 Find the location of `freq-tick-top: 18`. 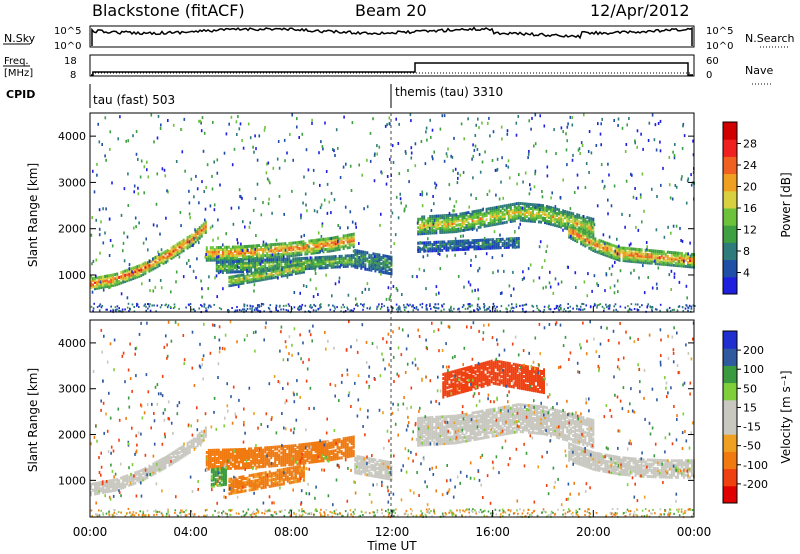

freq-tick-top: 18 is located at coordinates (70, 61).